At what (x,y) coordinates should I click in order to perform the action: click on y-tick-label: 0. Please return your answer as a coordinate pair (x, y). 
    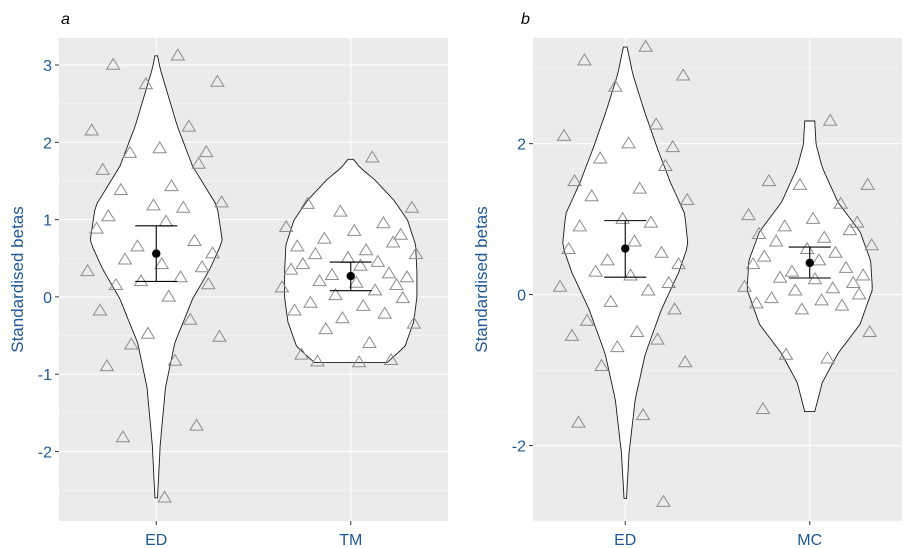
    Looking at the image, I should click on (47, 298).